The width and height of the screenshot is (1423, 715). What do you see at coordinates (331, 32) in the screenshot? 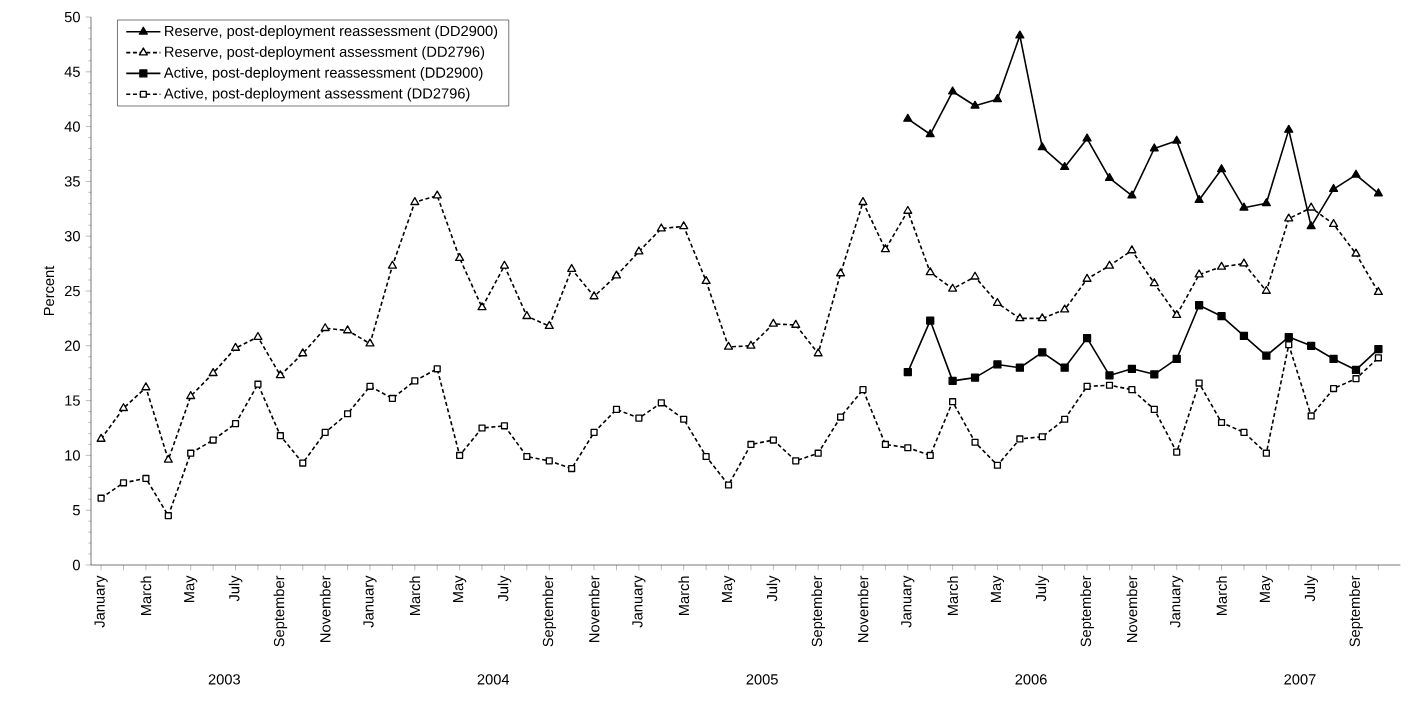
I see `legend-label: Reserve, post-deployment reassessment (DD2900)` at bounding box center [331, 32].